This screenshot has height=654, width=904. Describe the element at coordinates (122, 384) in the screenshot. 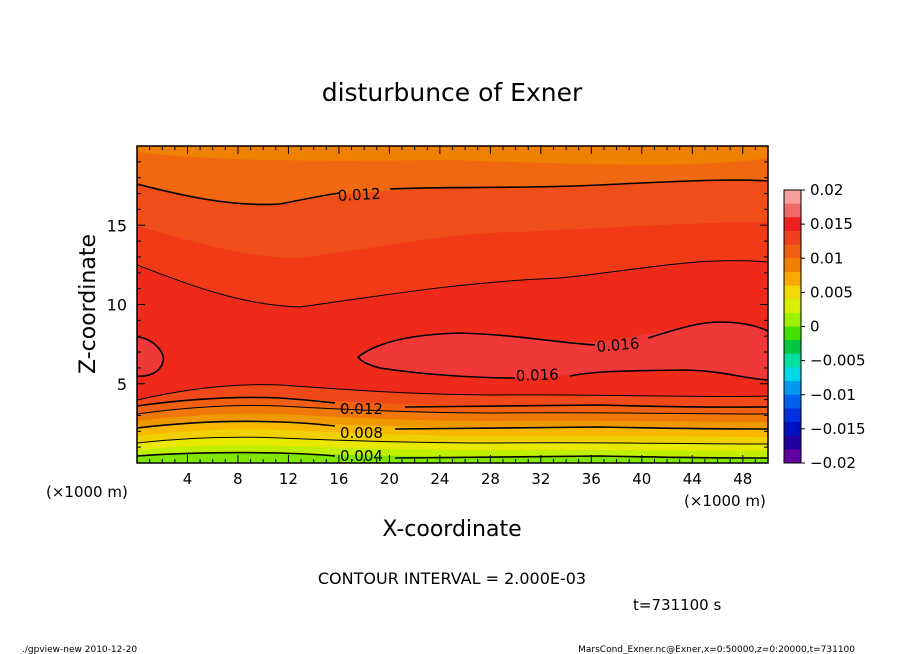

I see `y-tick-label: 5` at that location.